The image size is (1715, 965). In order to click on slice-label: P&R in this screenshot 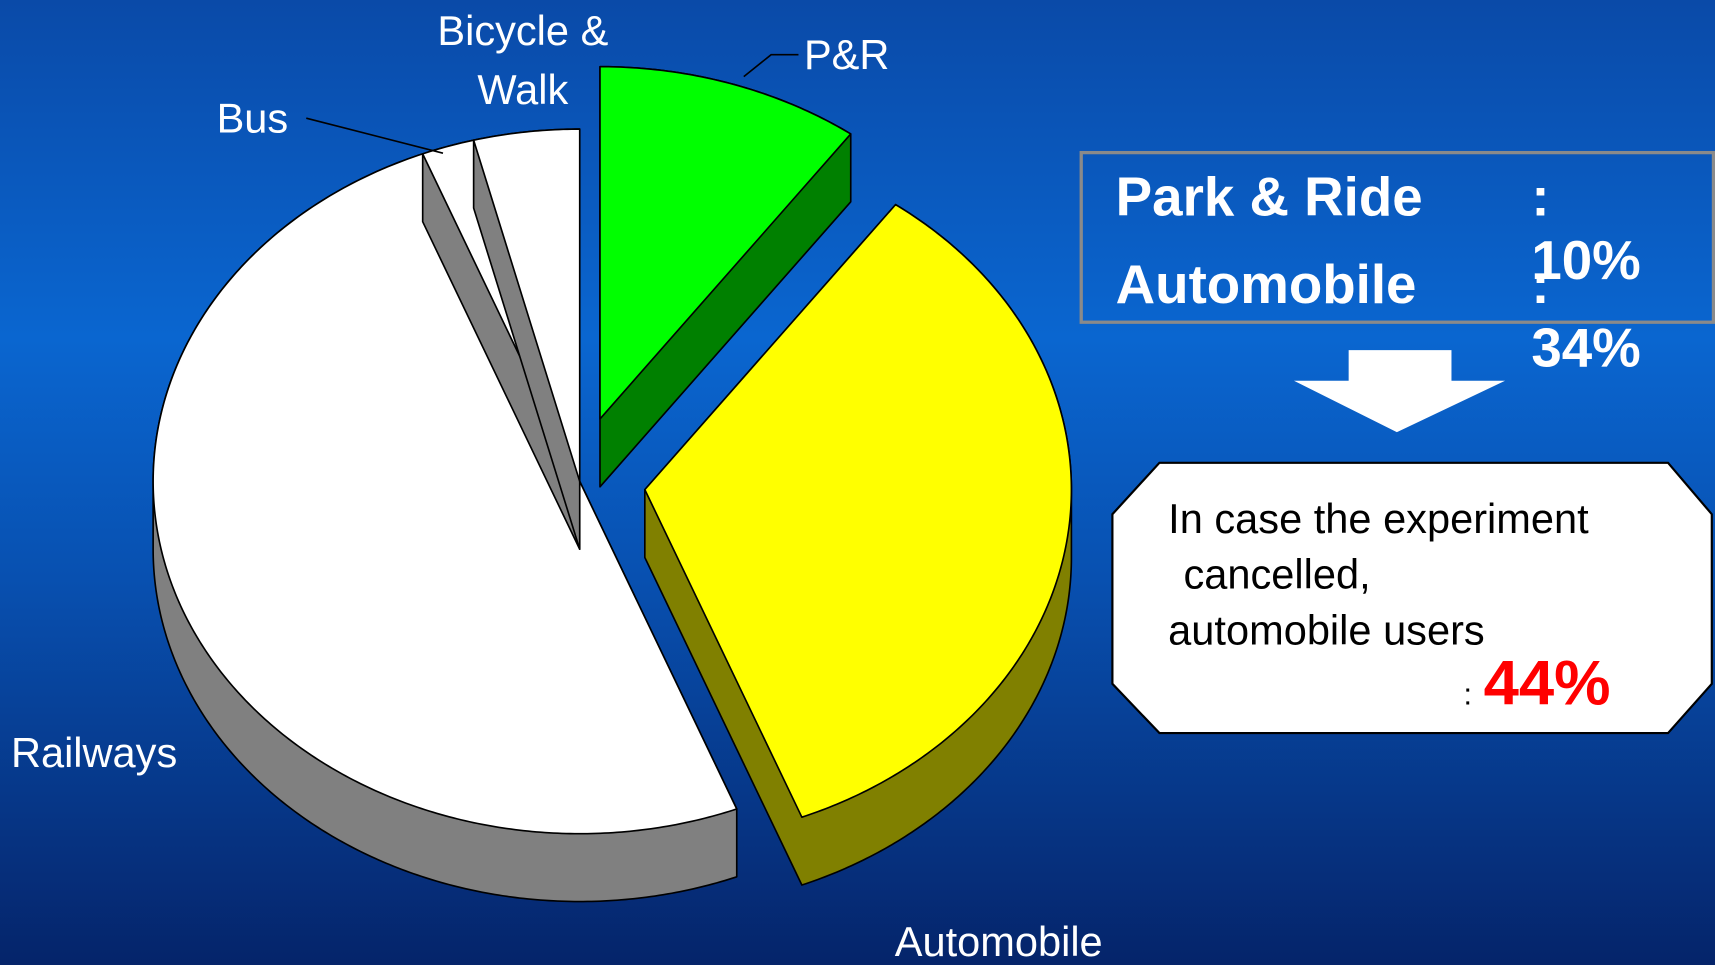, I will do `click(846, 55)`.